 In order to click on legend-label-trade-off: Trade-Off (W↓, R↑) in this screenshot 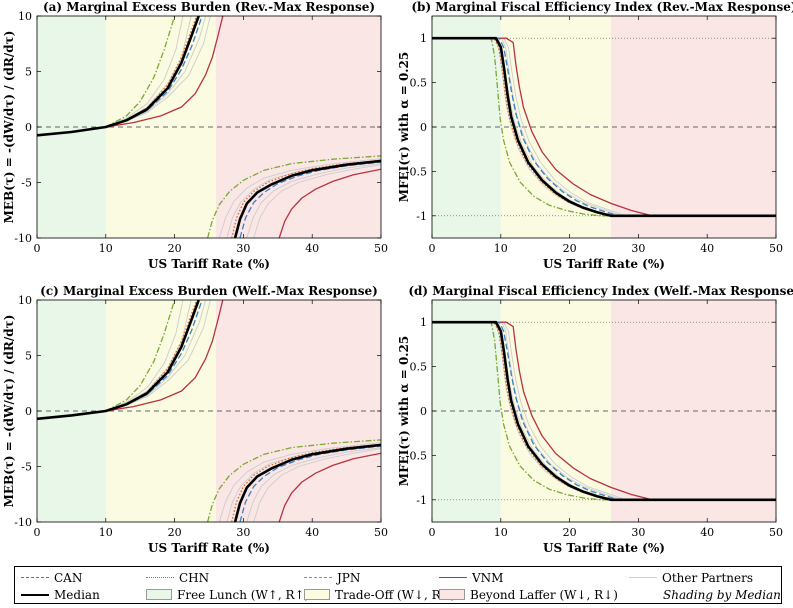, I will do `click(395, 594)`.